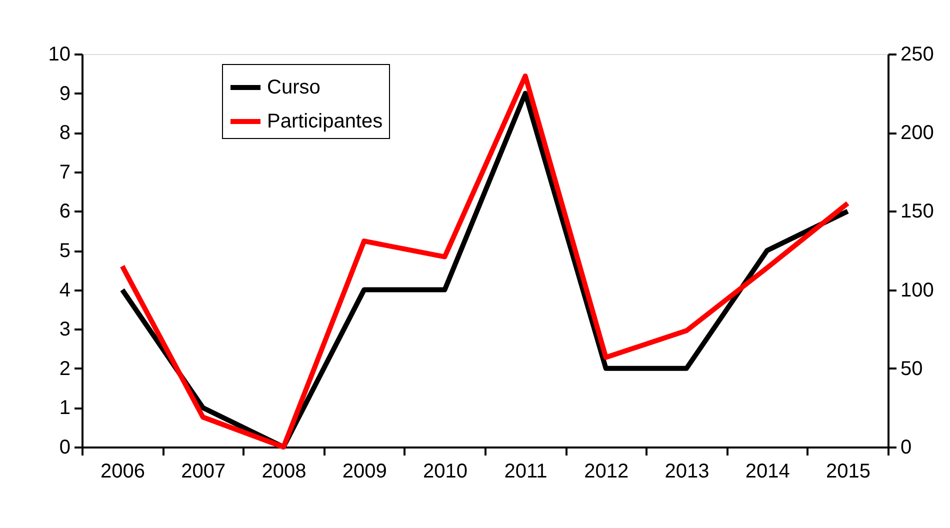 Image resolution: width=950 pixels, height=528 pixels. Describe the element at coordinates (64, 369) in the screenshot. I see `y-tick-label: 2` at that location.